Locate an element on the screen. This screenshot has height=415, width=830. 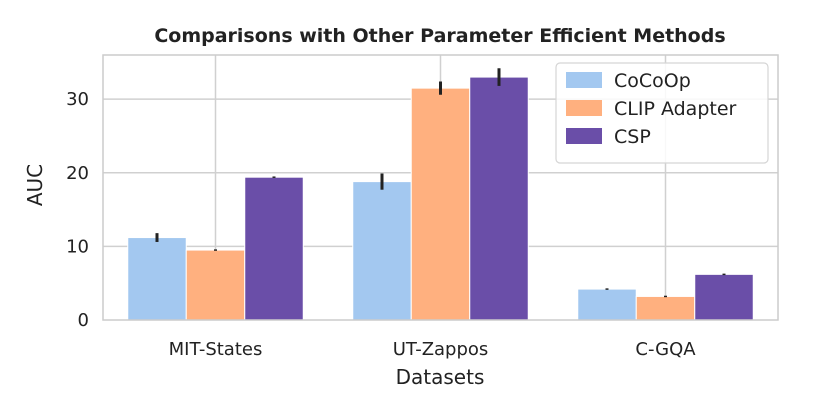
bar-cocoop-ut-zappos is located at coordinates (382, 251).